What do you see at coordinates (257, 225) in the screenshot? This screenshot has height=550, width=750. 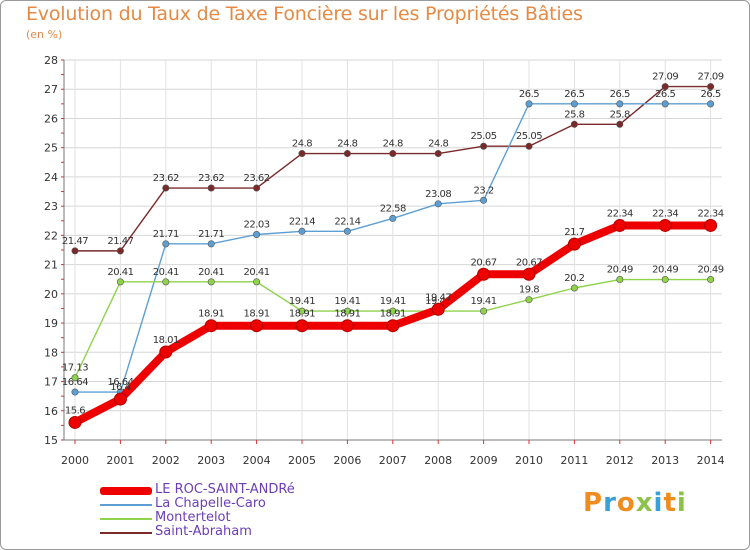 I see `data-label: 22.03` at bounding box center [257, 225].